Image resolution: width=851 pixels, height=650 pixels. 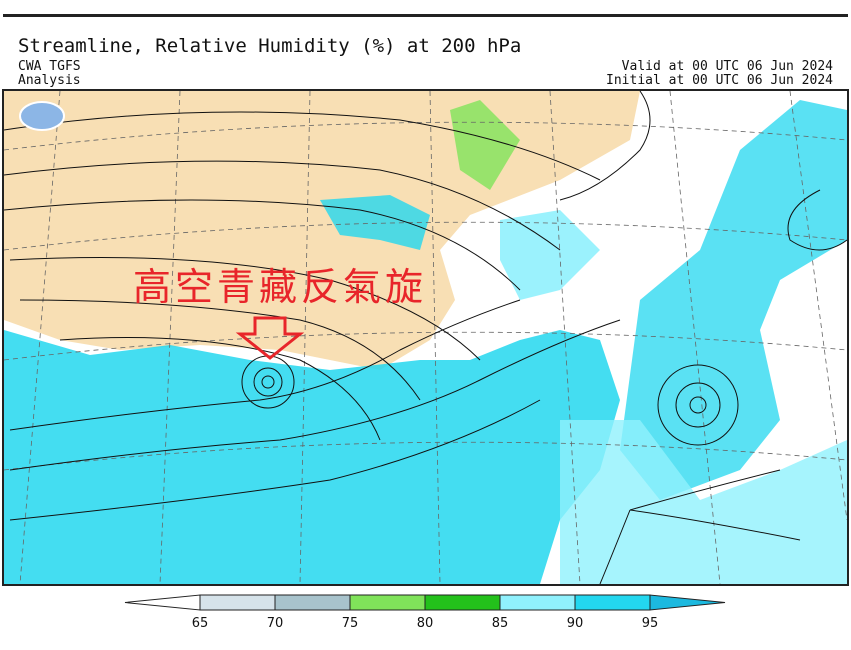 What do you see at coordinates (575, 623) in the screenshot?
I see `colorbar-tick-label: 90` at bounding box center [575, 623].